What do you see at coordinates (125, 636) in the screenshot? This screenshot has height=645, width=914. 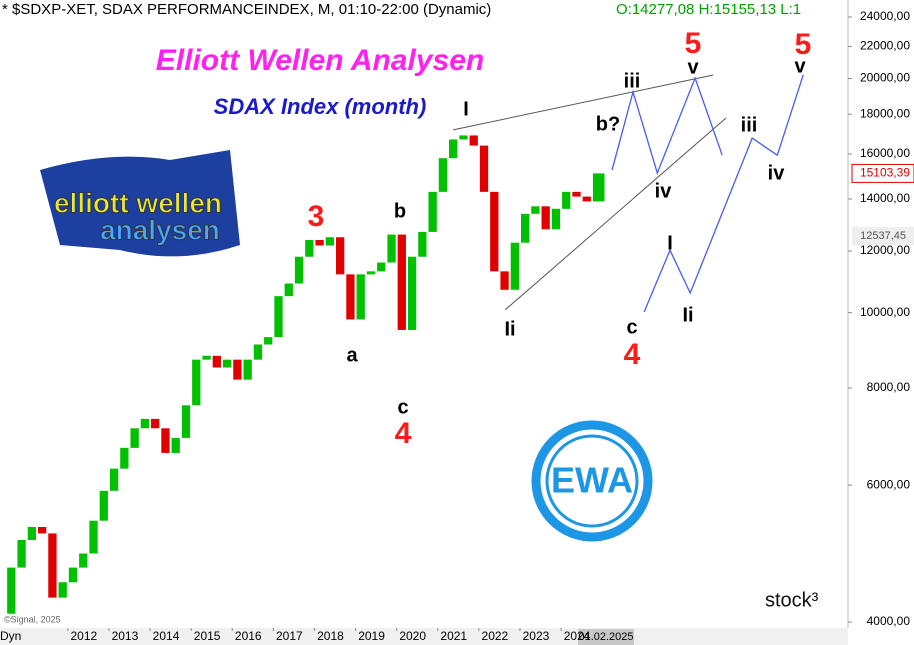 I see `x-tick-label: 2013` at bounding box center [125, 636].